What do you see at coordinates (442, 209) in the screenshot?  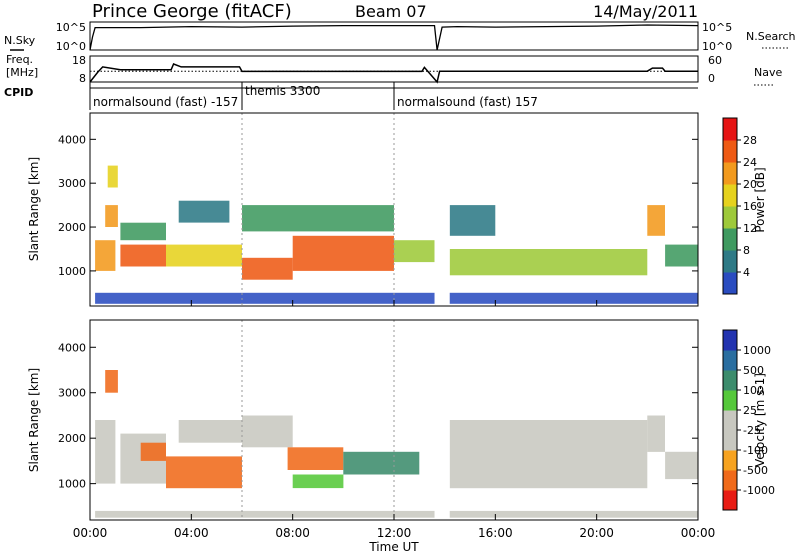 I see `data-gap` at bounding box center [442, 209].